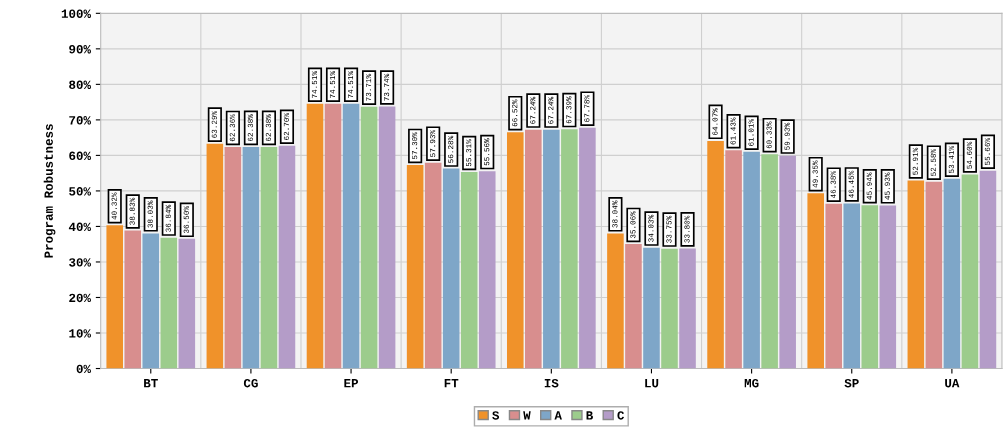 The width and height of the screenshot is (1007, 444). What do you see at coordinates (80, 333) in the screenshot?
I see `y-tick-label: 10%` at bounding box center [80, 333].